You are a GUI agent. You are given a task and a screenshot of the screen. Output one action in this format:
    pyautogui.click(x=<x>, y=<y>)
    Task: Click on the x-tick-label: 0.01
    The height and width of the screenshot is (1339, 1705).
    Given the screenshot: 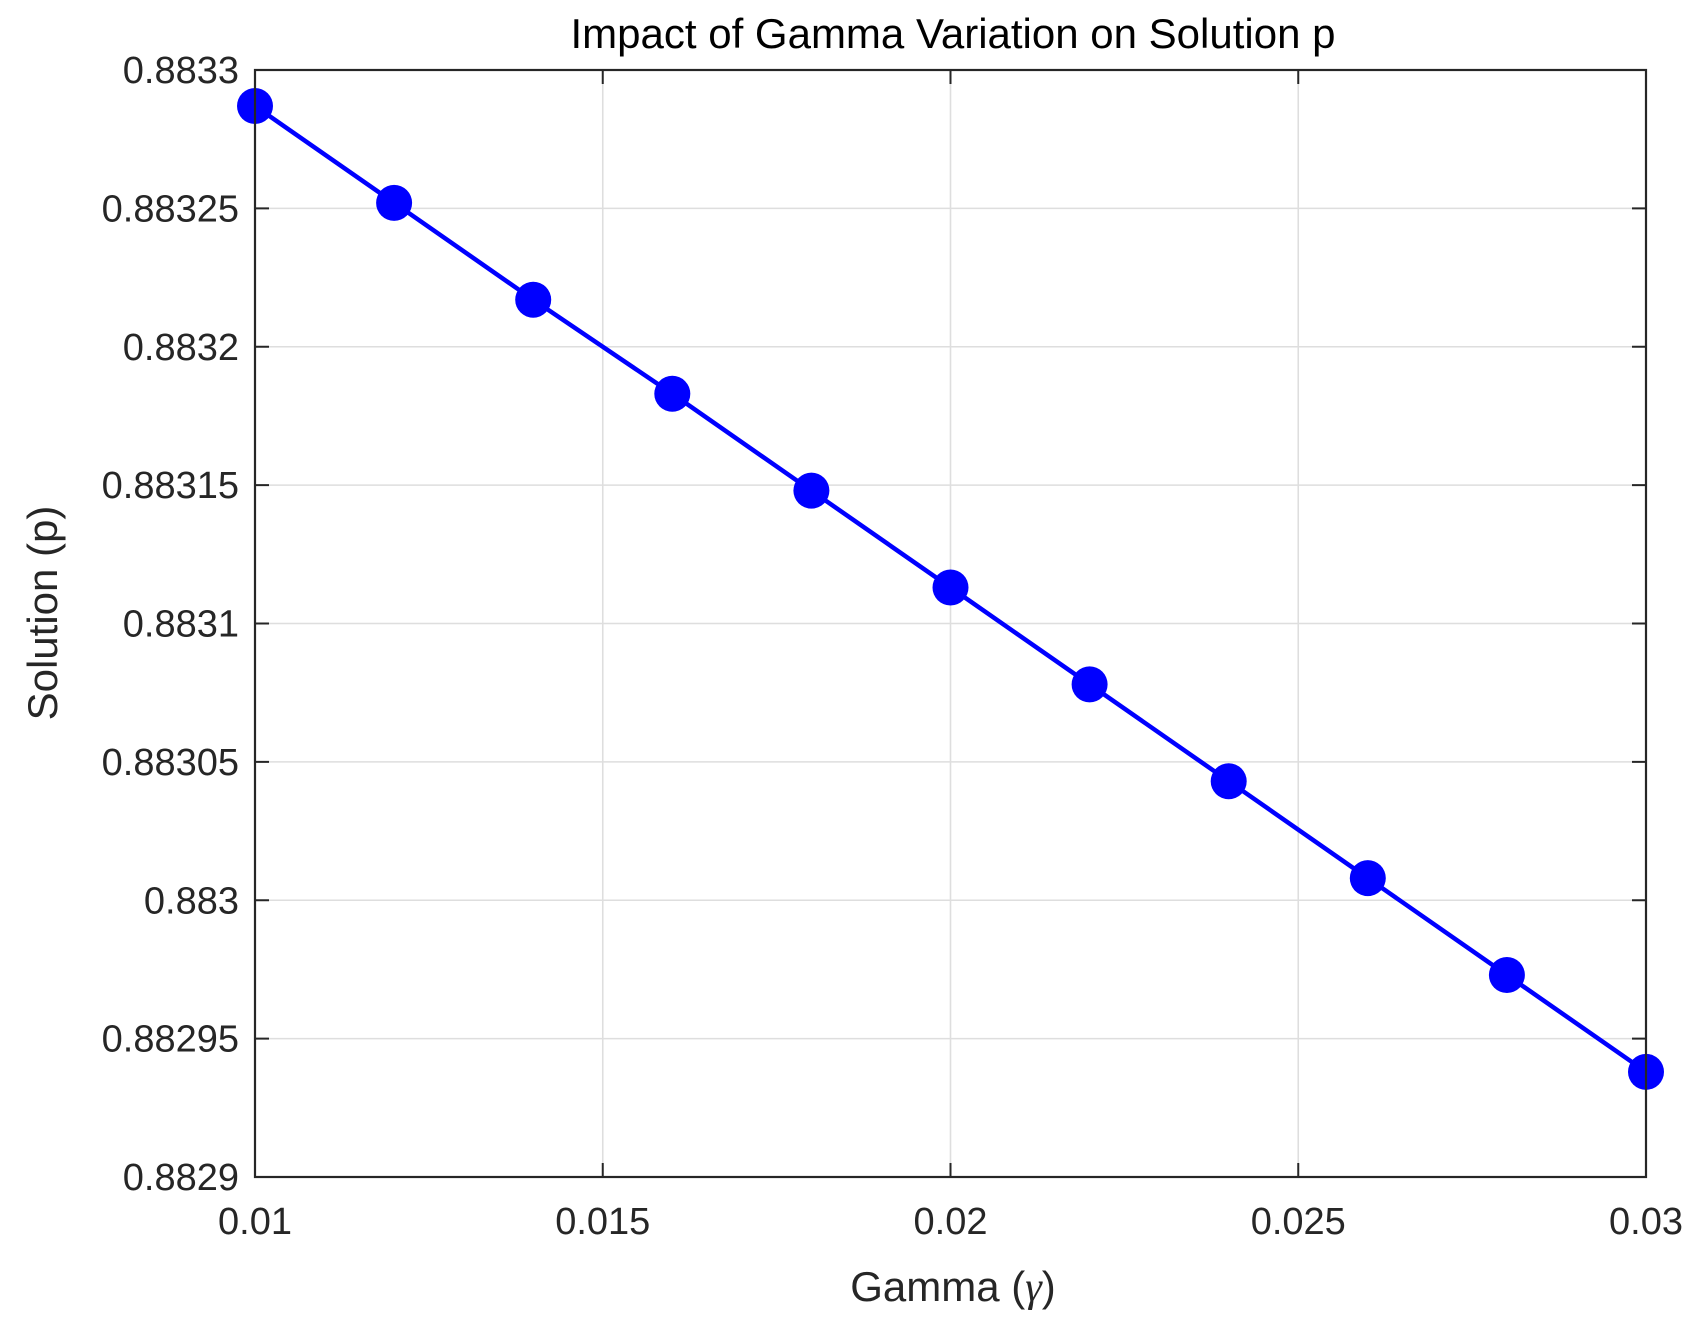 What is the action you would take?
    pyautogui.click(x=255, y=1222)
    